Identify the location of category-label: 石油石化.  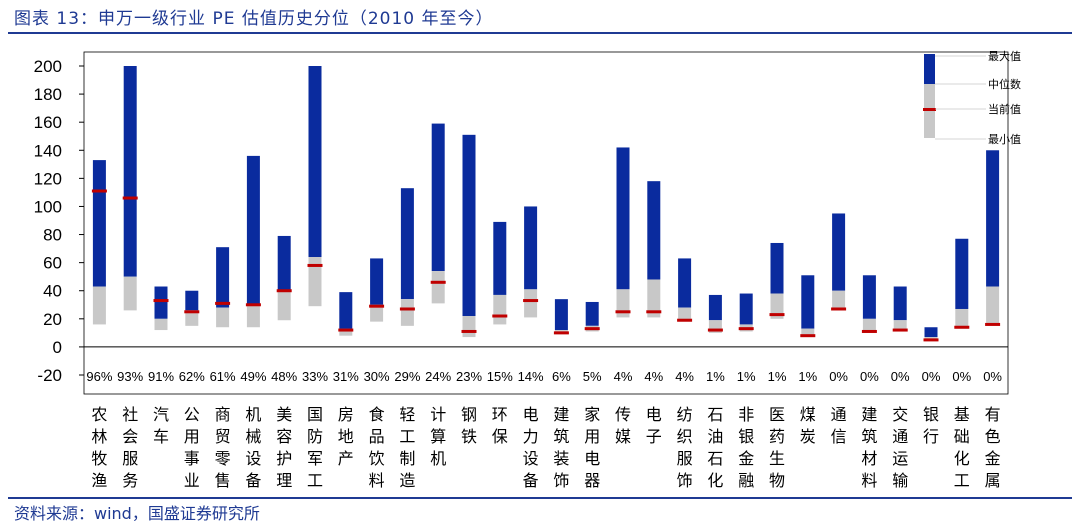
(715, 447).